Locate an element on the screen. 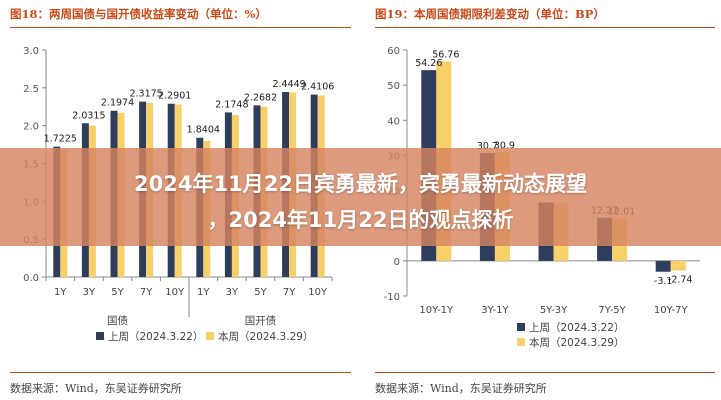  y-tick-label: 2.0 is located at coordinates (31, 127).